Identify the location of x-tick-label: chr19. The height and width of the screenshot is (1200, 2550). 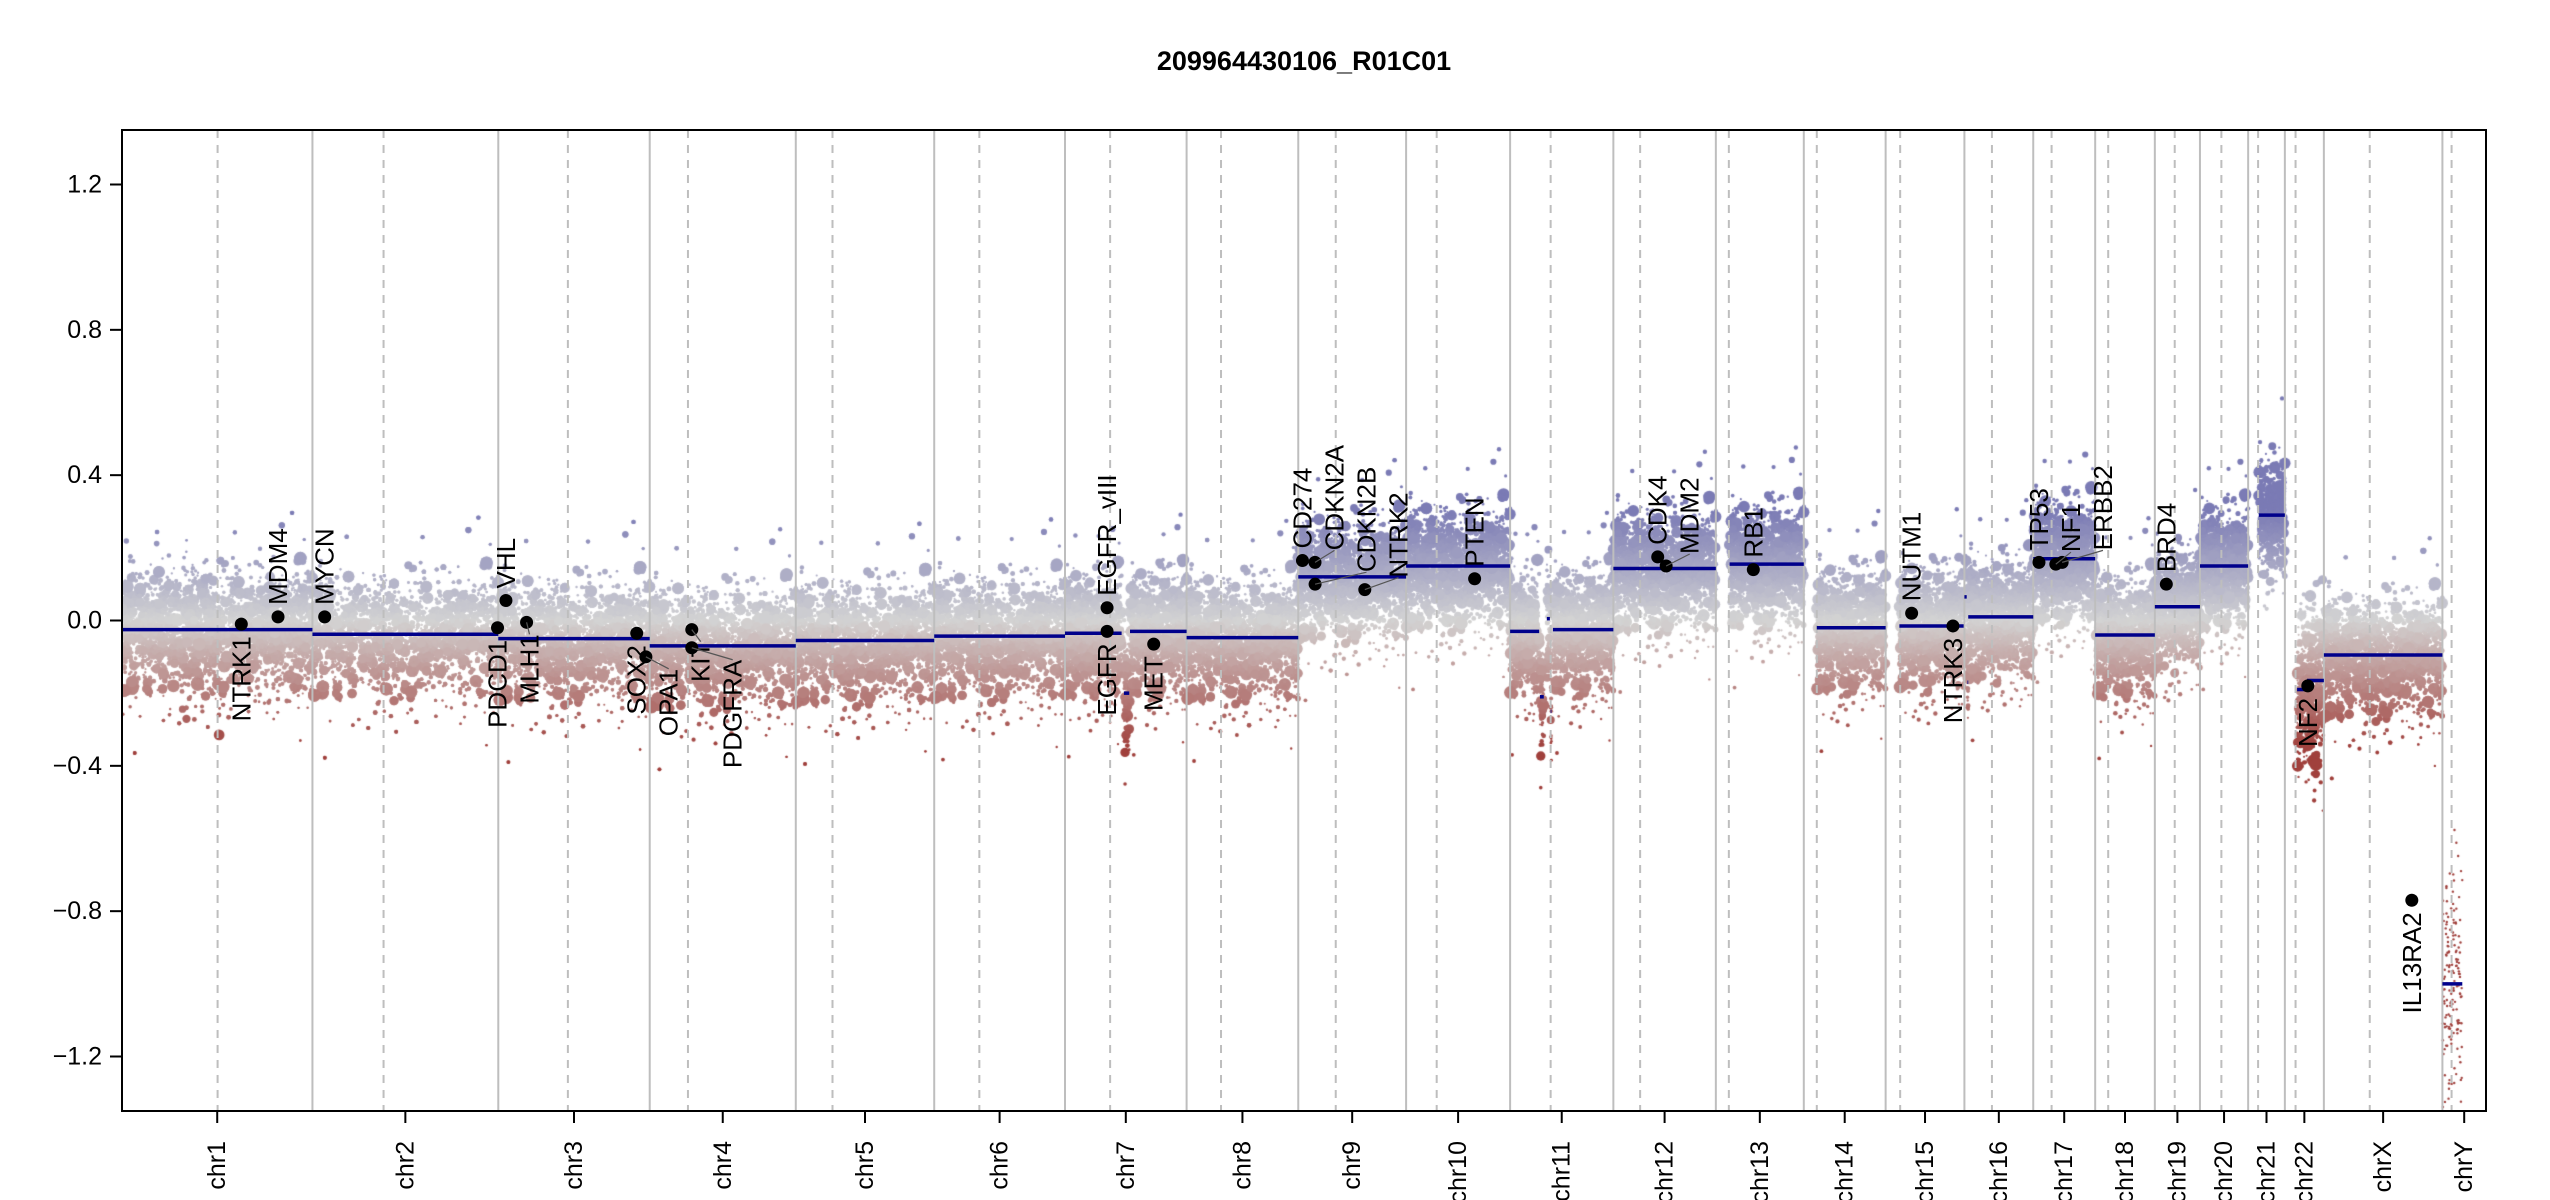
(2177, 1170).